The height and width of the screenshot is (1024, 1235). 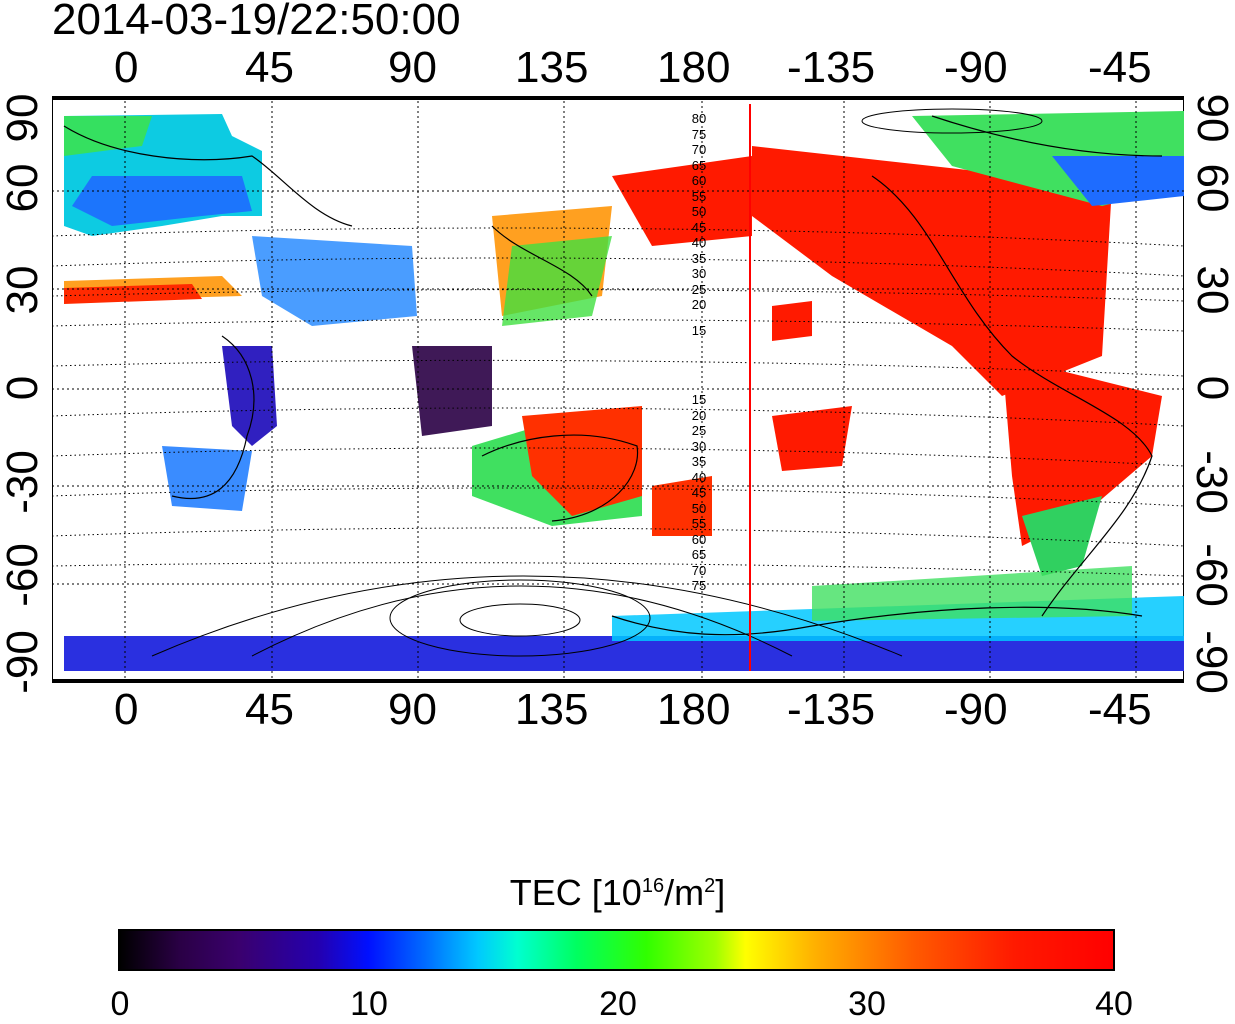 I want to click on tec-region-southern-africa, so click(x=207, y=478).